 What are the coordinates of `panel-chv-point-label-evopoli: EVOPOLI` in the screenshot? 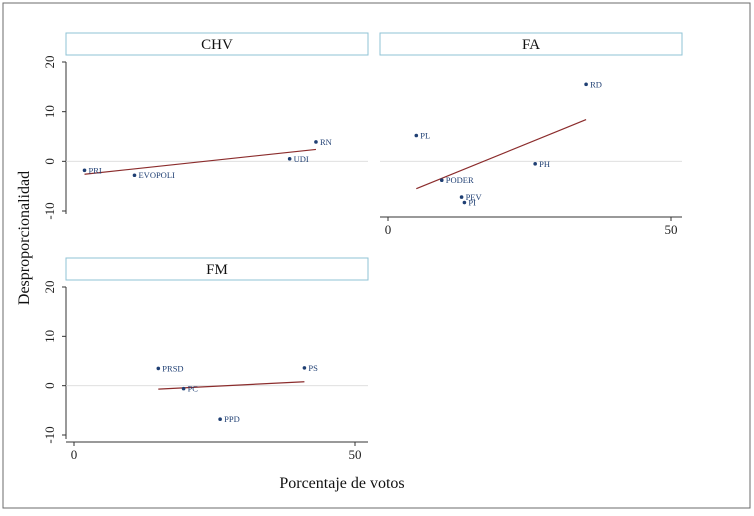 It's located at (156, 175).